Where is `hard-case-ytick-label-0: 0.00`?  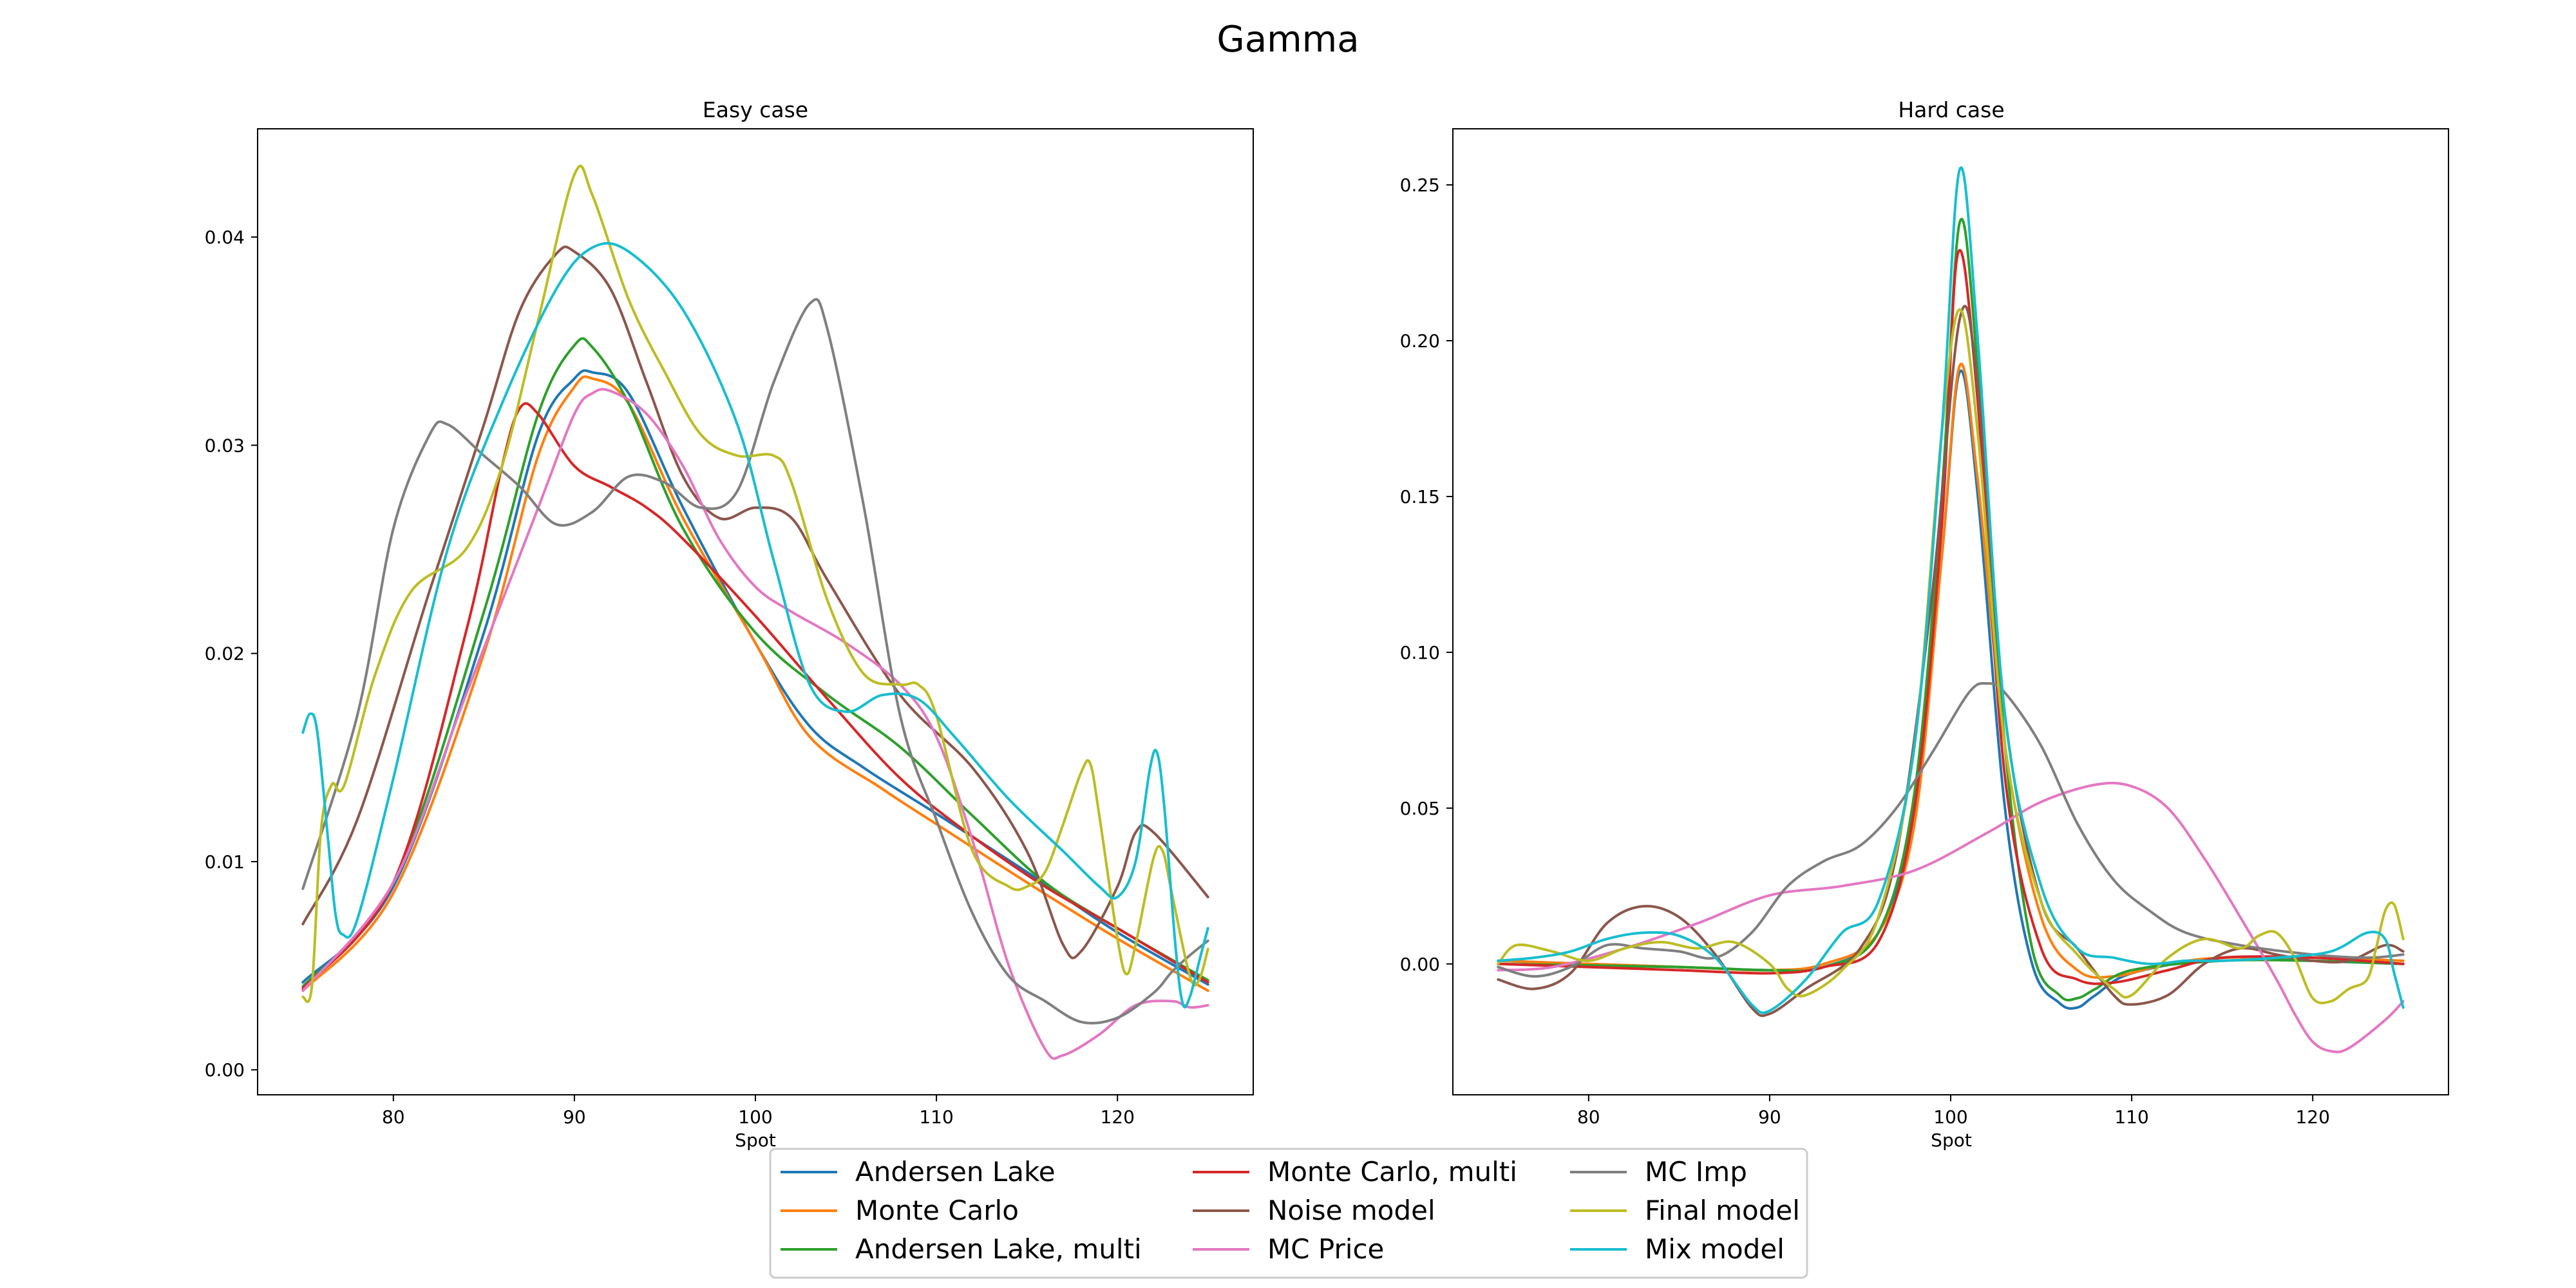 hard-case-ytick-label-0: 0.00 is located at coordinates (1420, 965).